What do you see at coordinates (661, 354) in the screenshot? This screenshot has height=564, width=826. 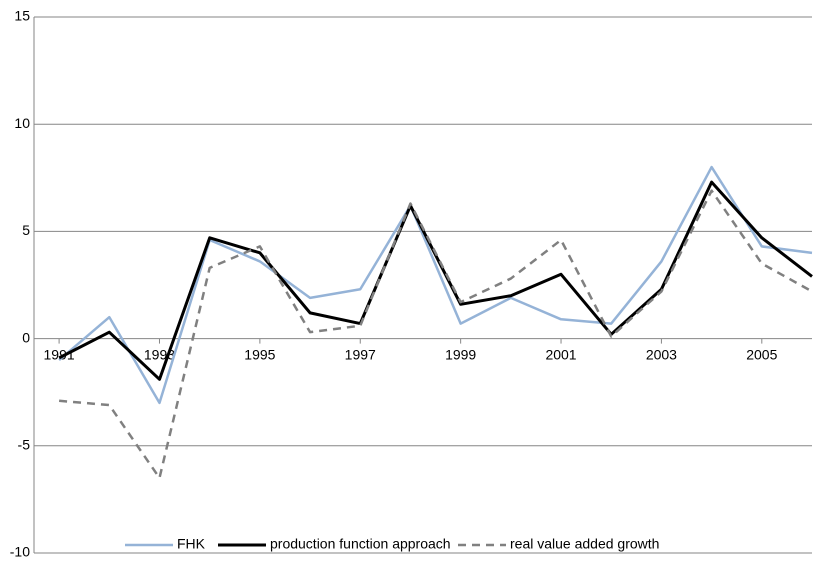 I see `x-tick-label: 2003` at bounding box center [661, 354].